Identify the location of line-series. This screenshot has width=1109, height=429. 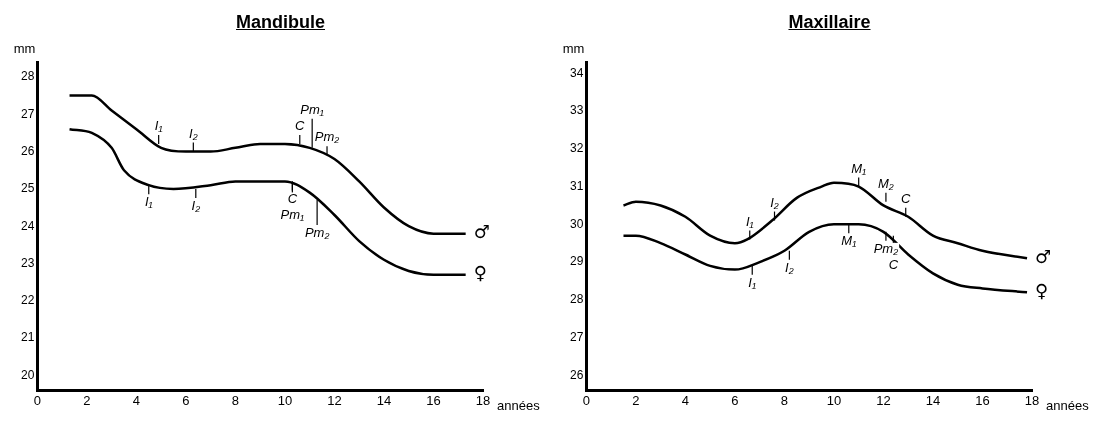
(825, 220).